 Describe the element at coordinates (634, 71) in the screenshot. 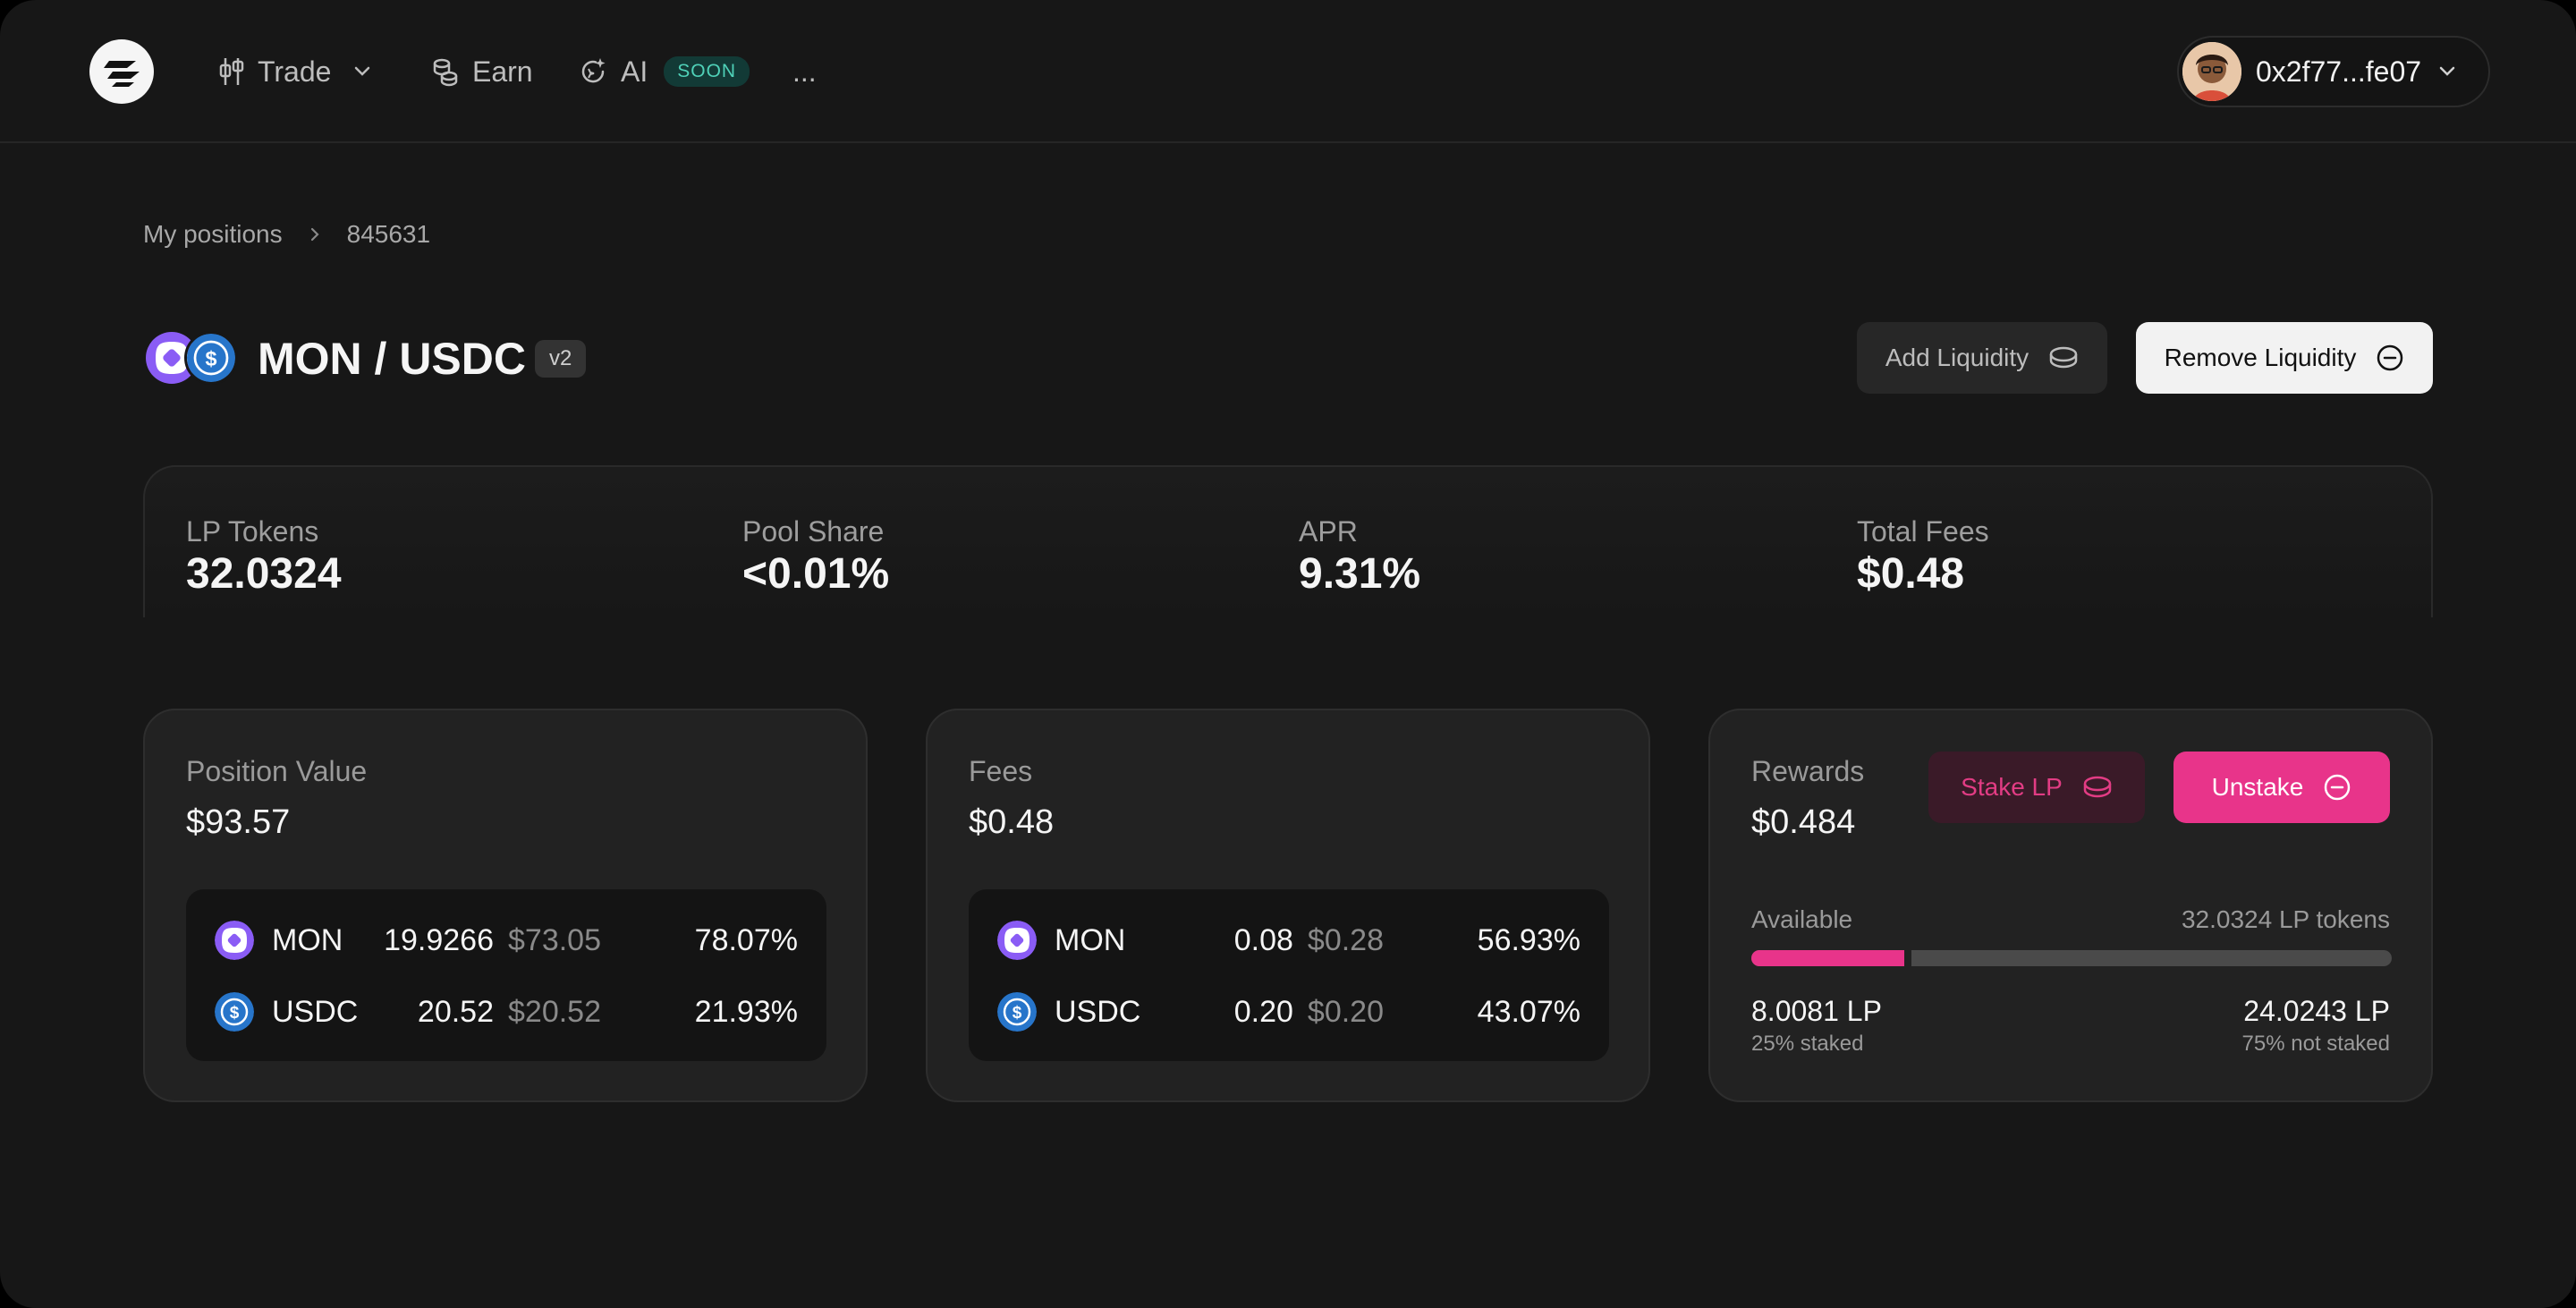

I see `nav-ai-label: AI` at that location.